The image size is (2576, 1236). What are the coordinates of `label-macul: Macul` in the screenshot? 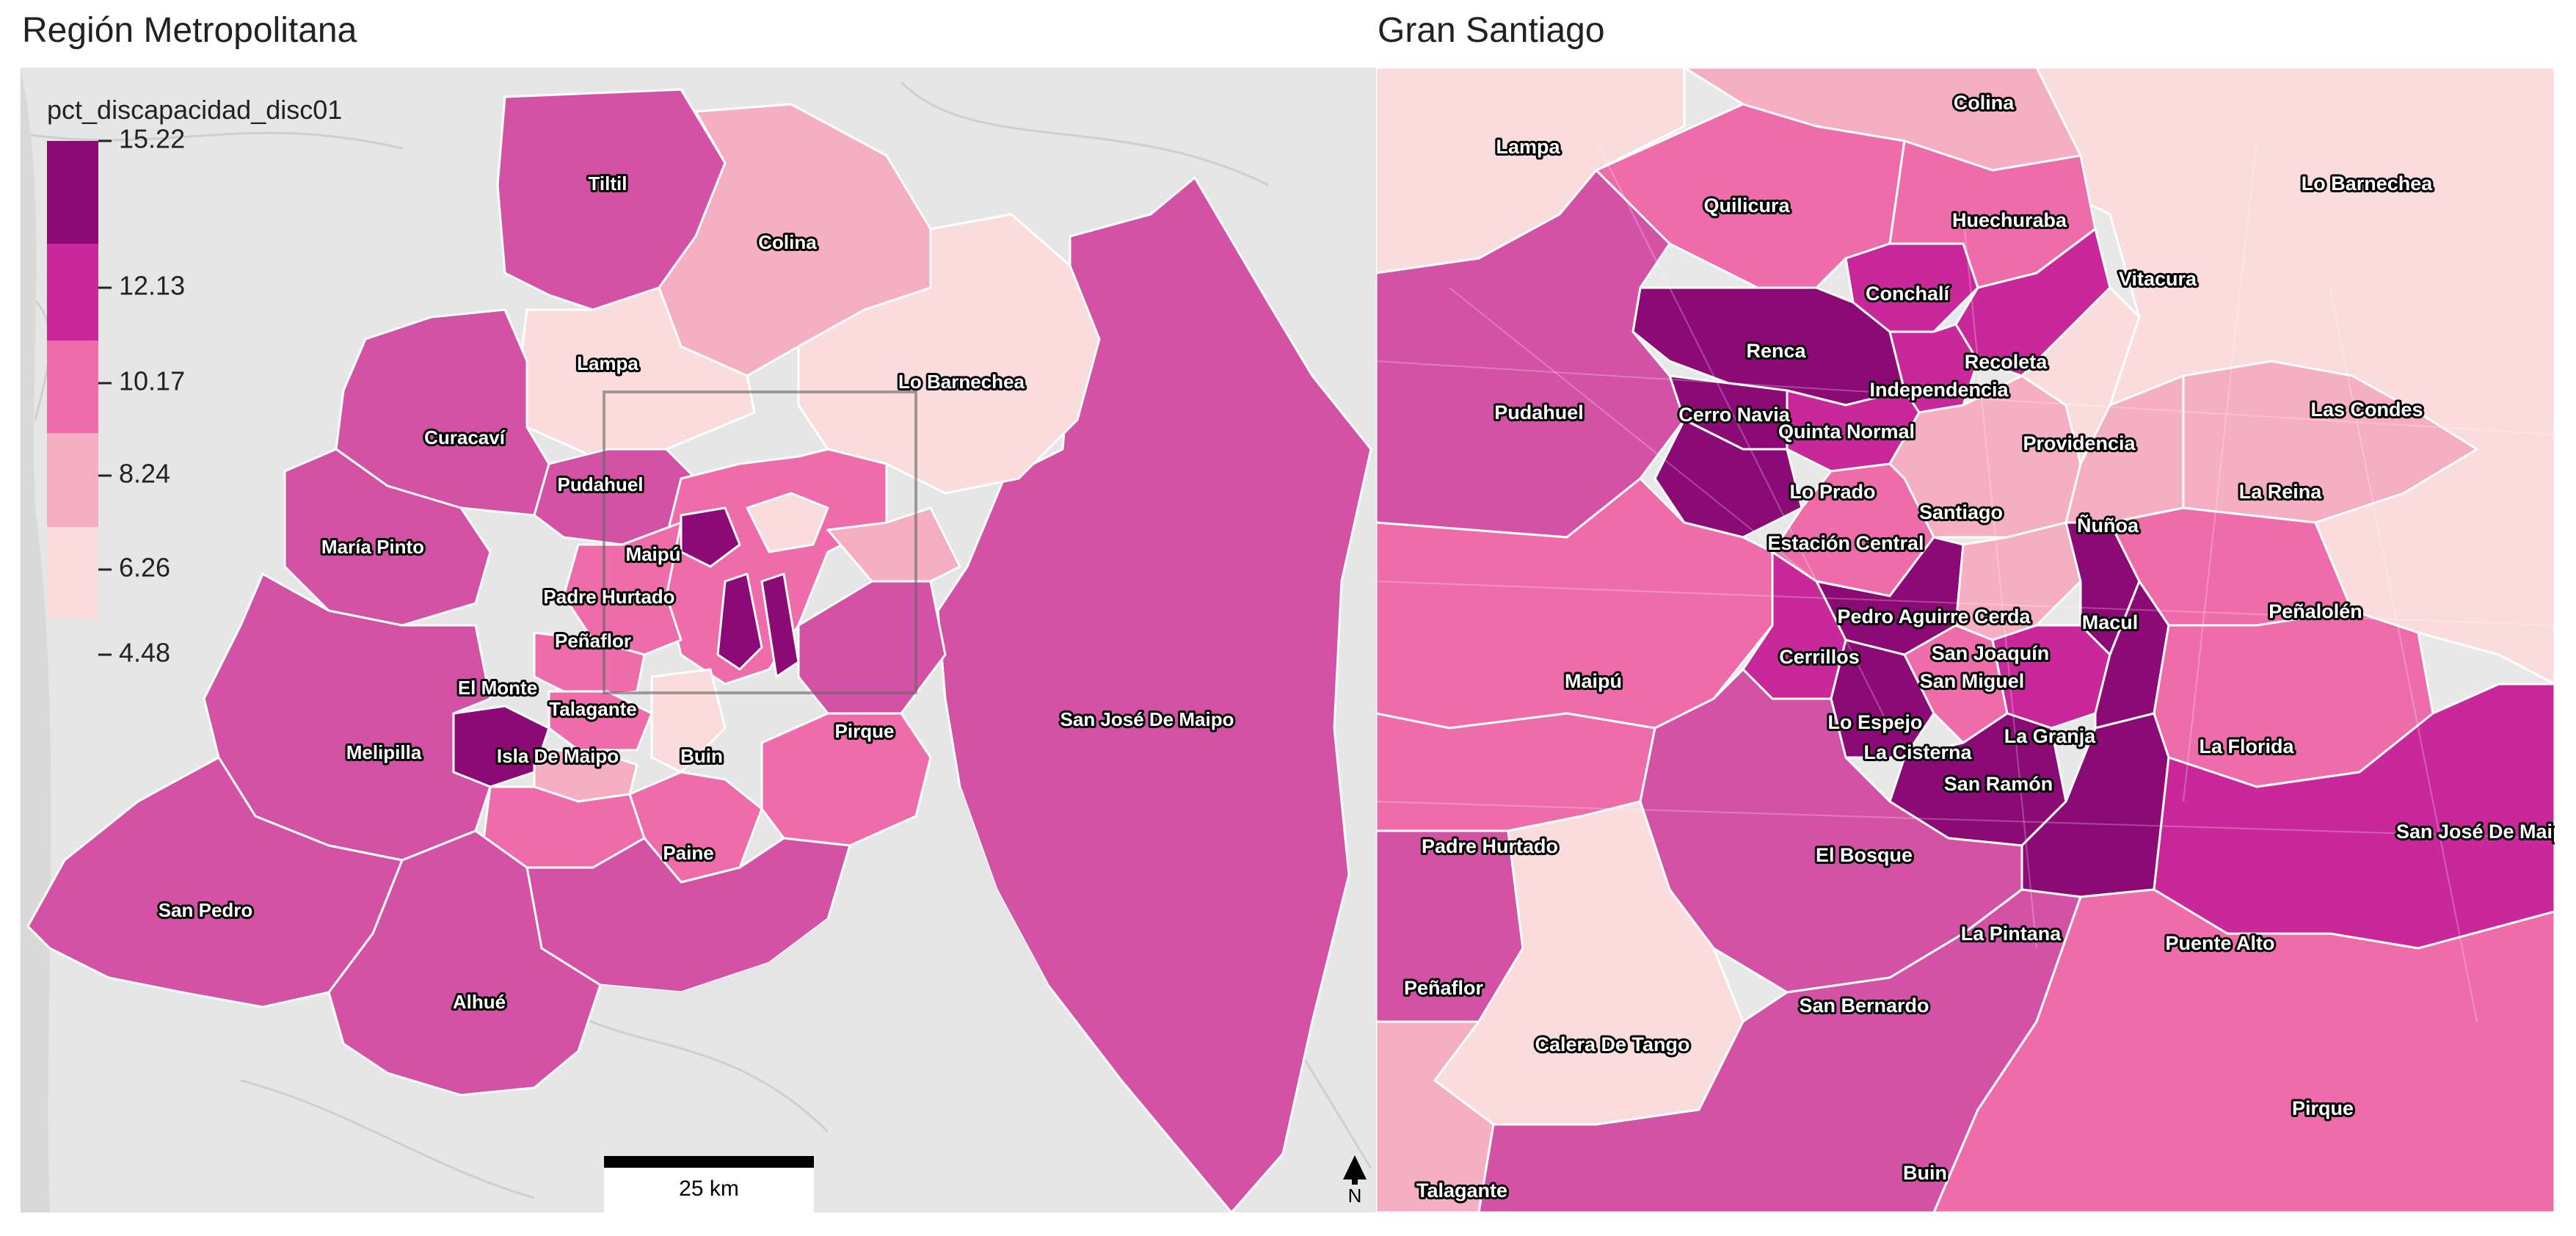 It's located at (2110, 622).